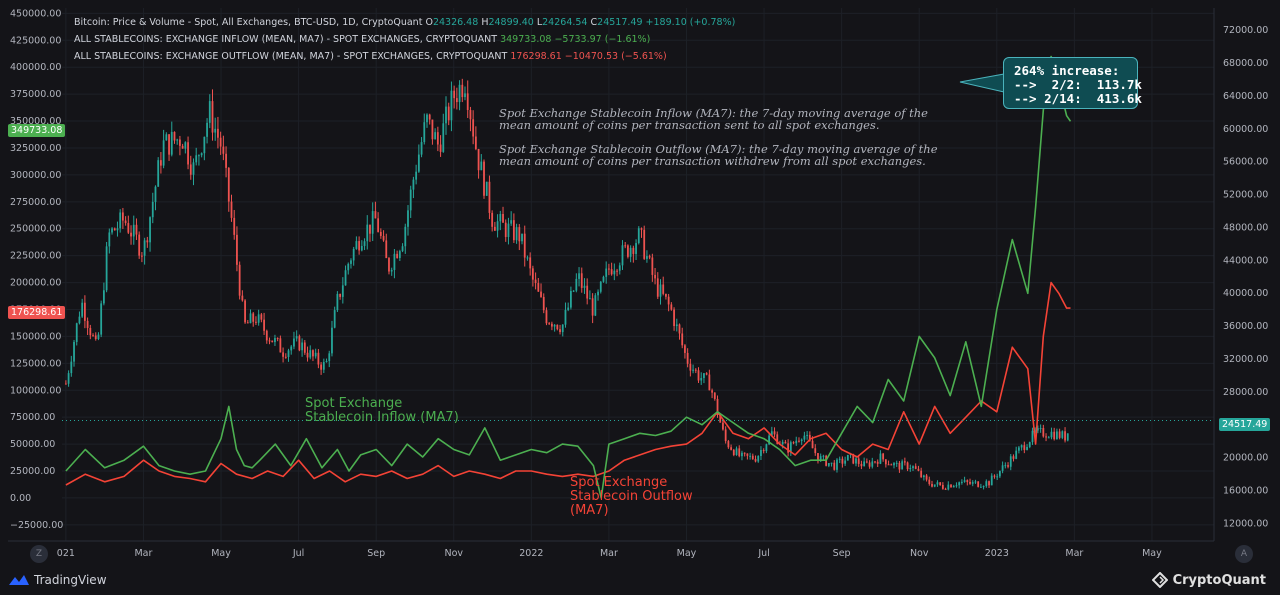  Describe the element at coordinates (35, 13) in the screenshot. I see `left-axis-tick-label: 450000.00` at that location.